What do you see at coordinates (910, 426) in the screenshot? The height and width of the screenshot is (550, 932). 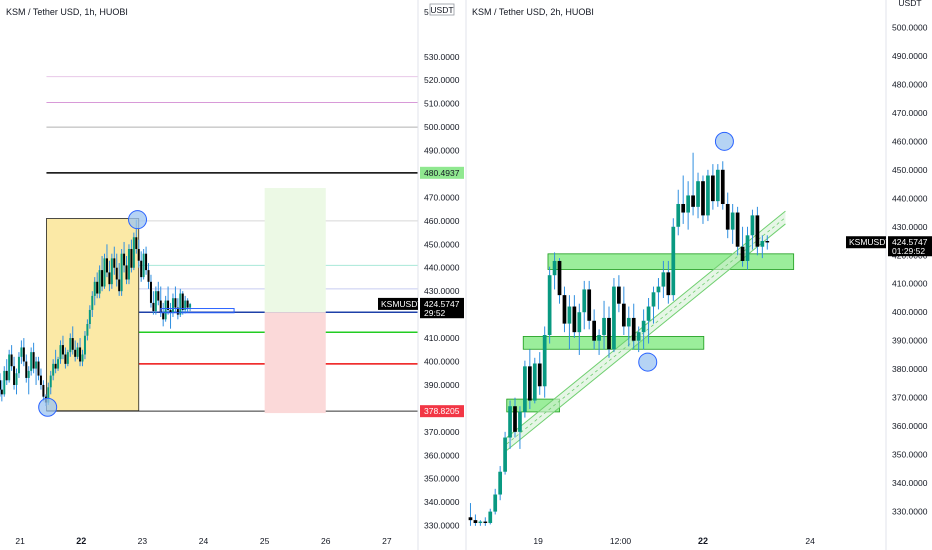 I see `y-tick-label: 360.0000` at bounding box center [910, 426].